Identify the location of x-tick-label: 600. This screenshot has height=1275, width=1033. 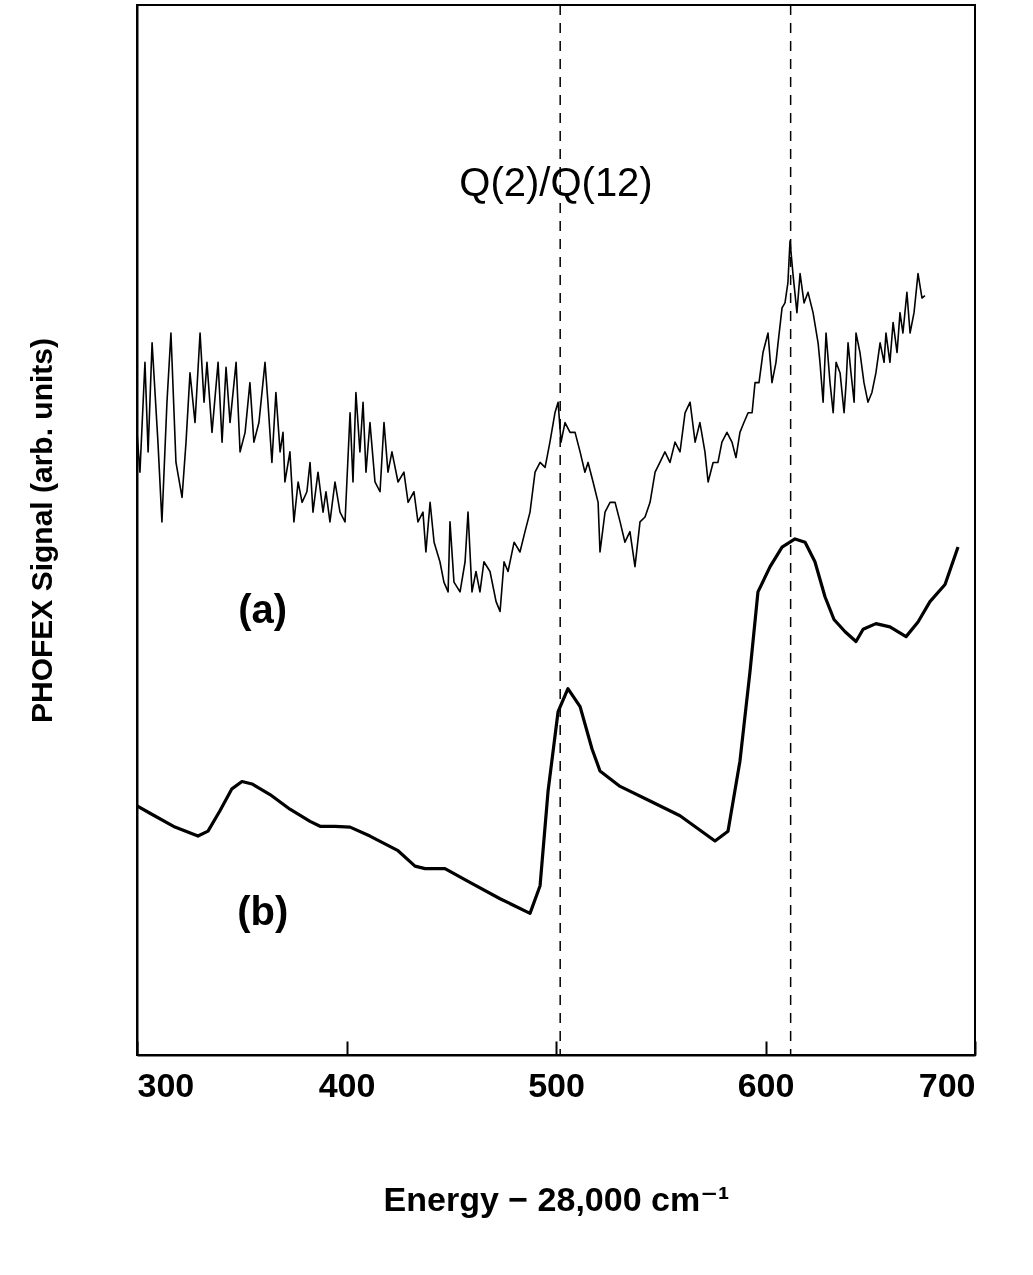
(766, 1084).